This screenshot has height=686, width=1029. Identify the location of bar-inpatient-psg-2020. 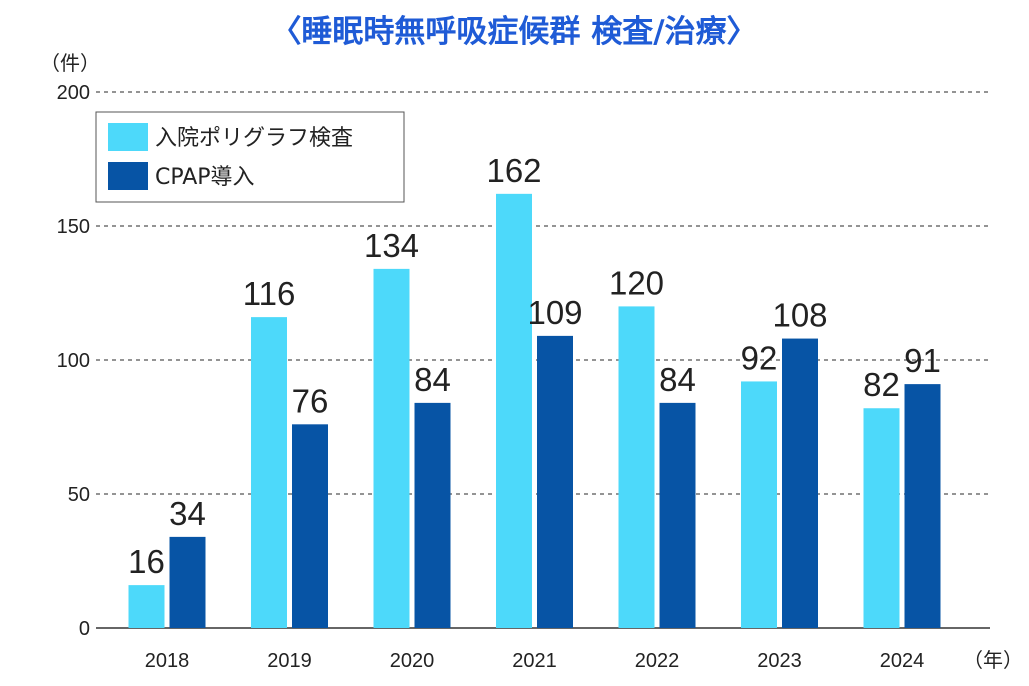
(391, 448).